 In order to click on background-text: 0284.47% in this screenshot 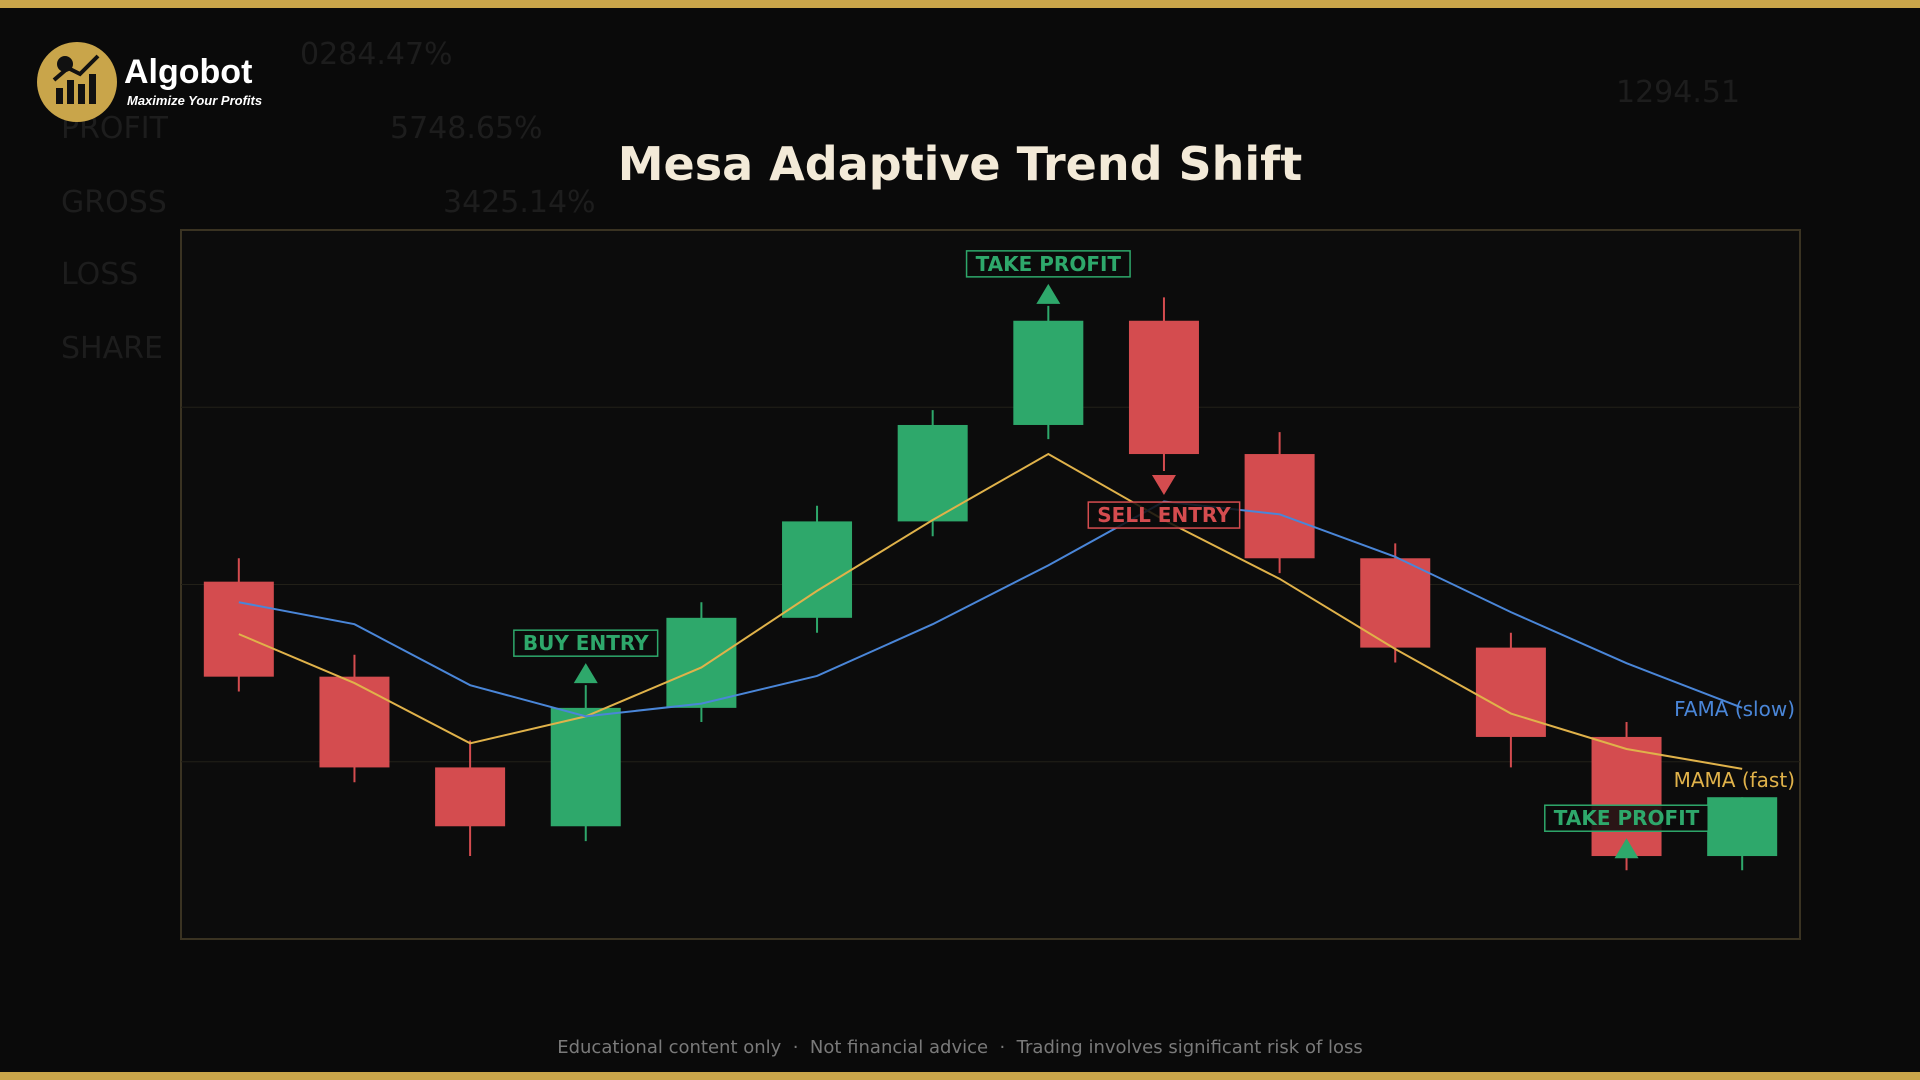, I will do `click(376, 54)`.